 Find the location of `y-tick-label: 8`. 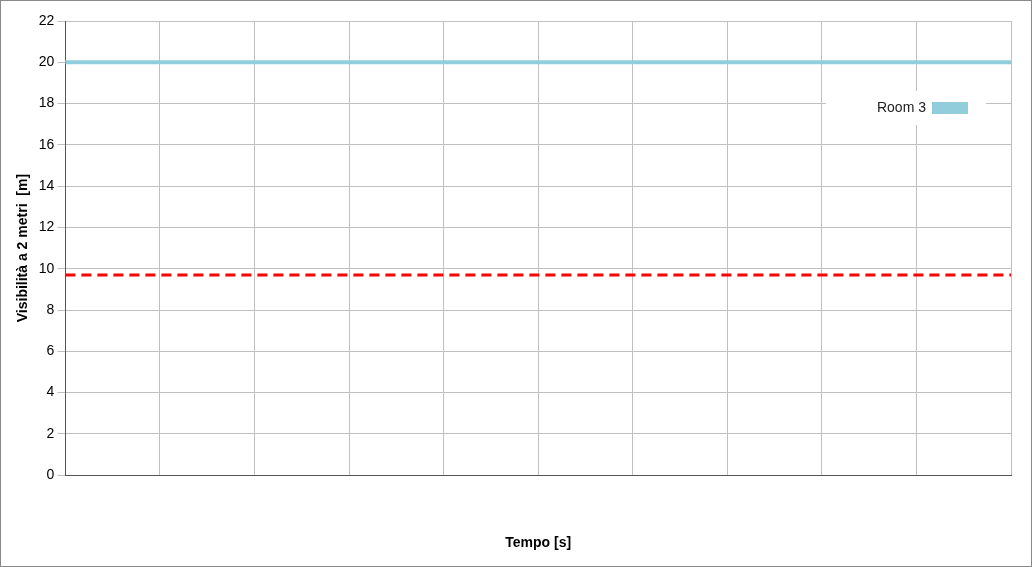

y-tick-label: 8 is located at coordinates (50, 308).